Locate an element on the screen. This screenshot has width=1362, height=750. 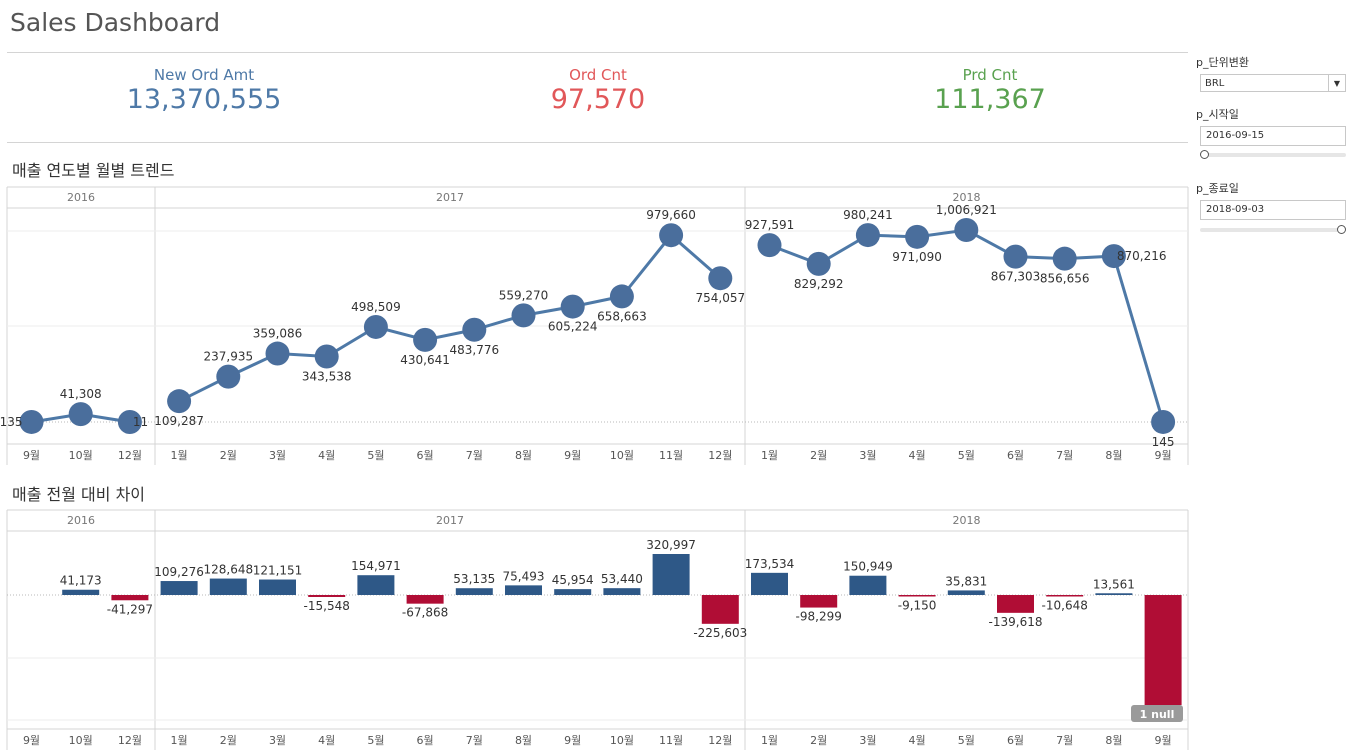
diff-data-label: 150,949 is located at coordinates (868, 567).